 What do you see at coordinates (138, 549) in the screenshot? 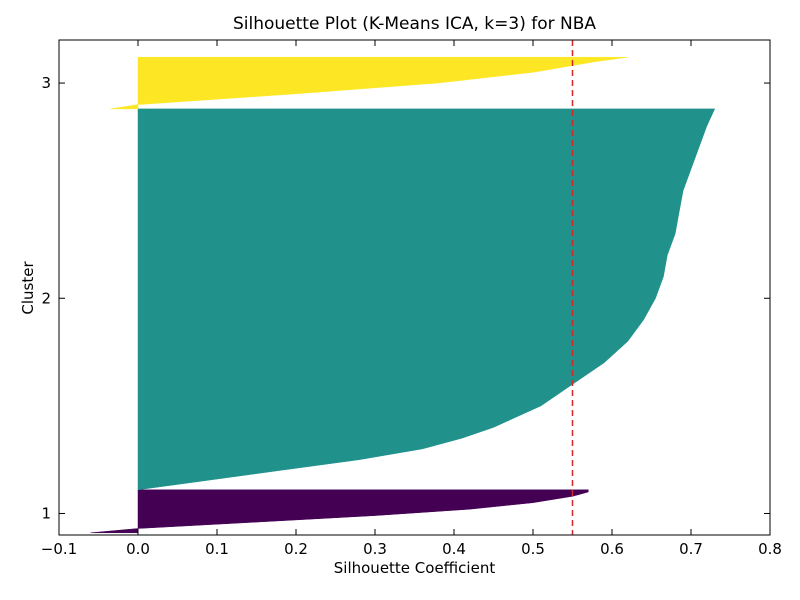
I see `x-tick-label: 0.0` at bounding box center [138, 549].